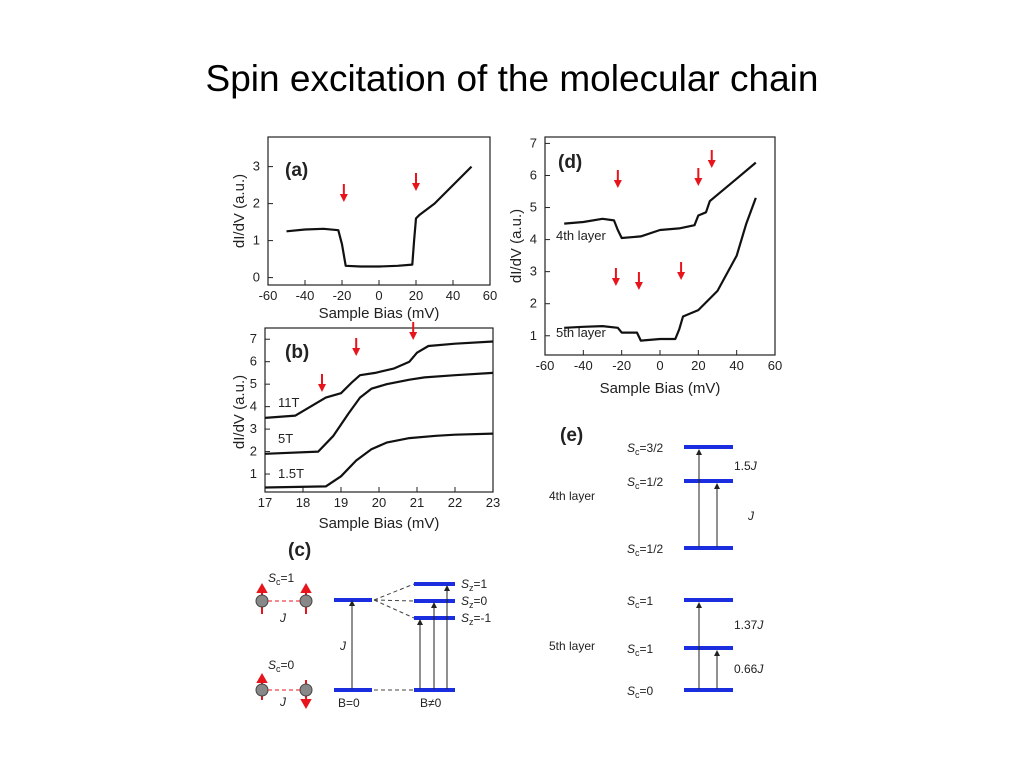  What do you see at coordinates (239, 412) in the screenshot?
I see `panel-b-ylabel: dI/dV (a.u.)` at bounding box center [239, 412].